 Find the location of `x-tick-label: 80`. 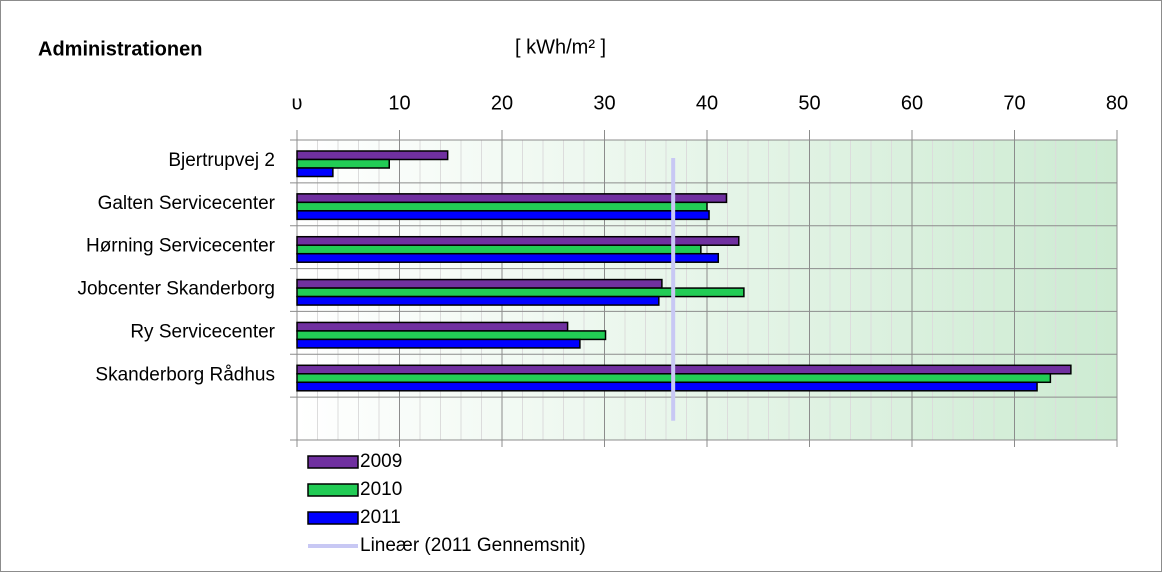

x-tick-label: 80 is located at coordinates (1117, 103).